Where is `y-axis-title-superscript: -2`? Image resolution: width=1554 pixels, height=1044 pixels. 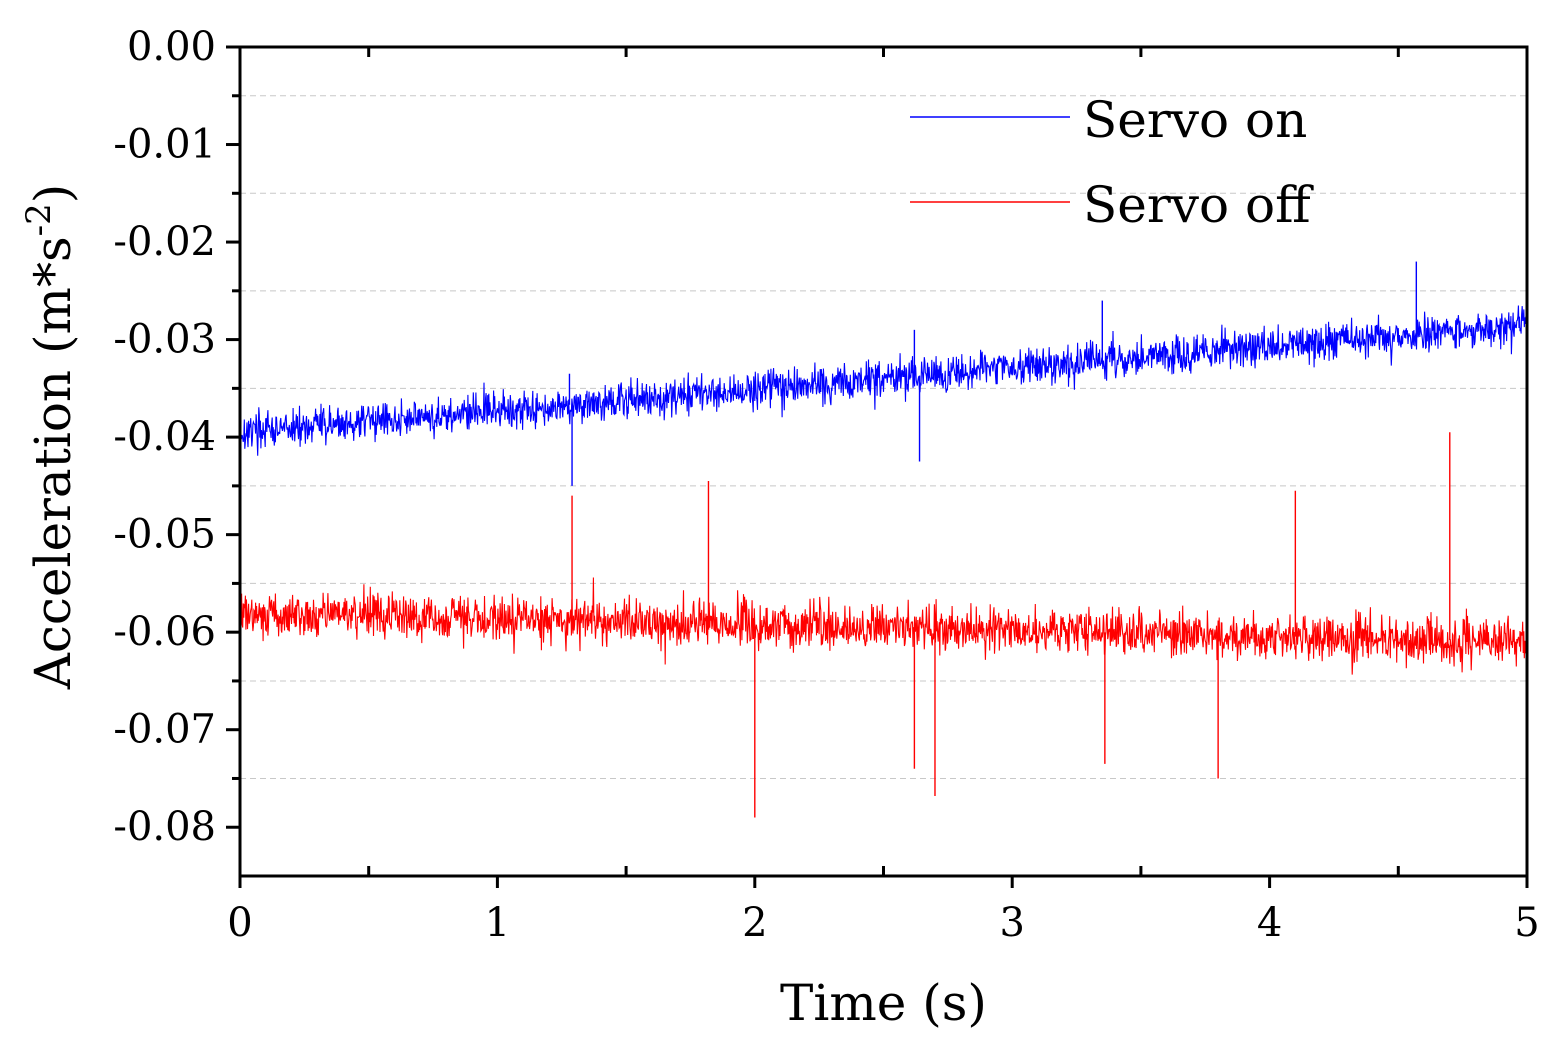
y-axis-title-superscript: -2 is located at coordinates (39, 219).